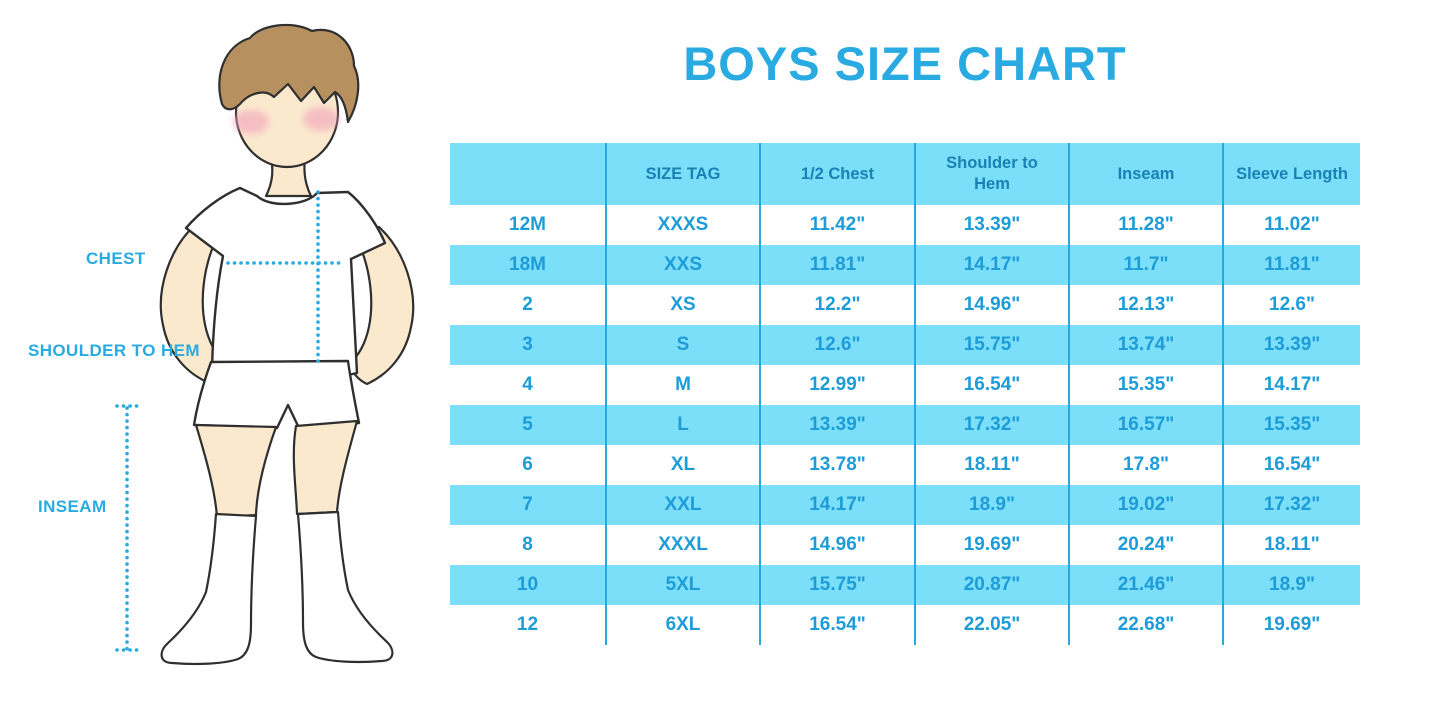  I want to click on table-header-cell-half-chest: 1/2 Chest, so click(838, 174).